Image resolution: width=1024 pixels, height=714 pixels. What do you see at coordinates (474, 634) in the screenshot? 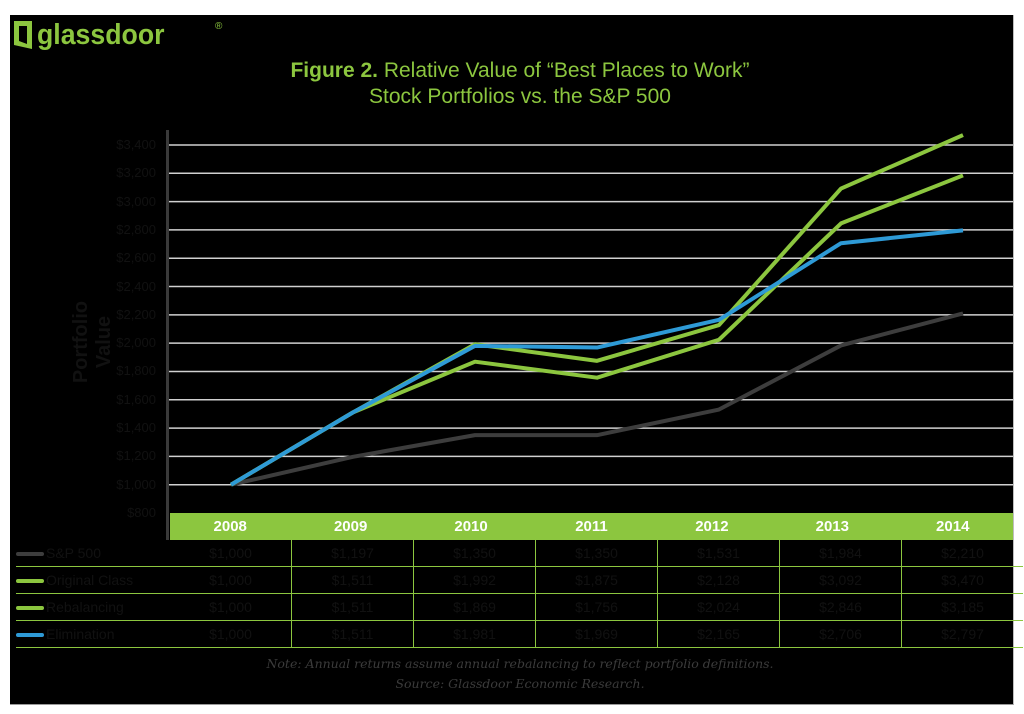
I see `table-cell: $1,981` at bounding box center [474, 634].